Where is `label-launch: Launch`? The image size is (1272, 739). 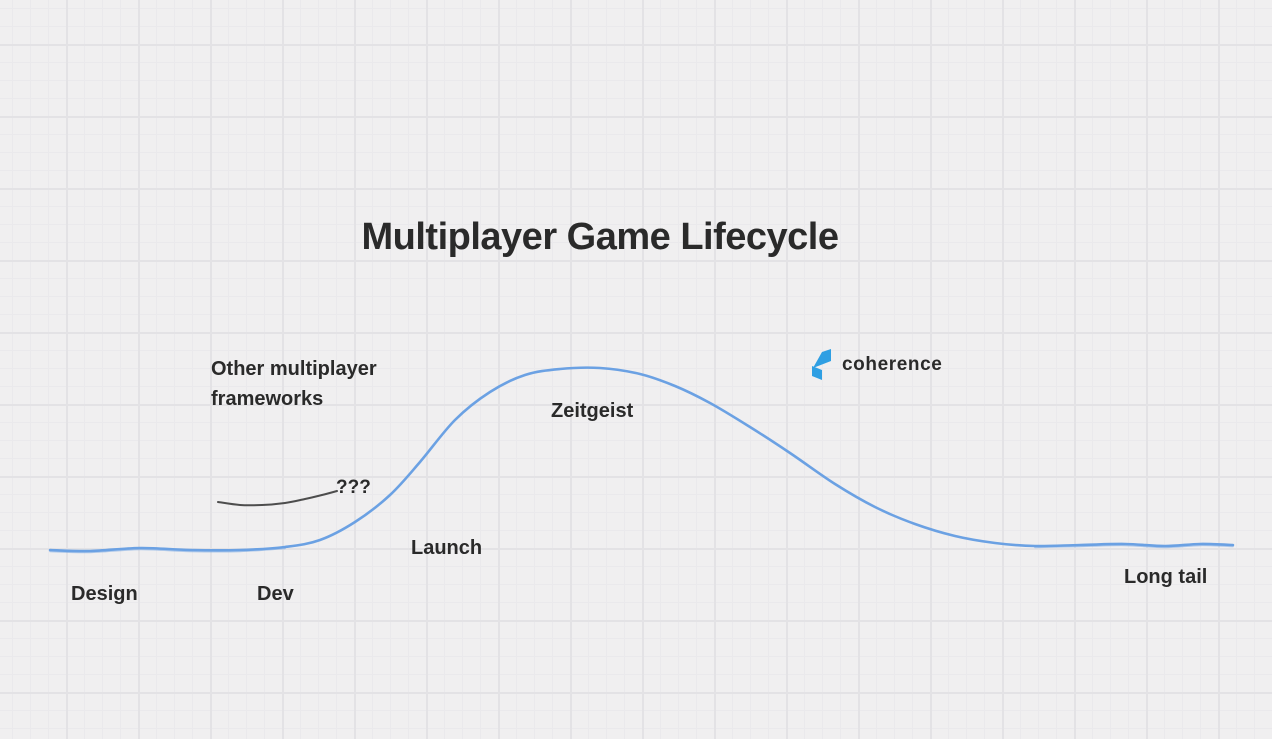
label-launch: Launch is located at coordinates (447, 548).